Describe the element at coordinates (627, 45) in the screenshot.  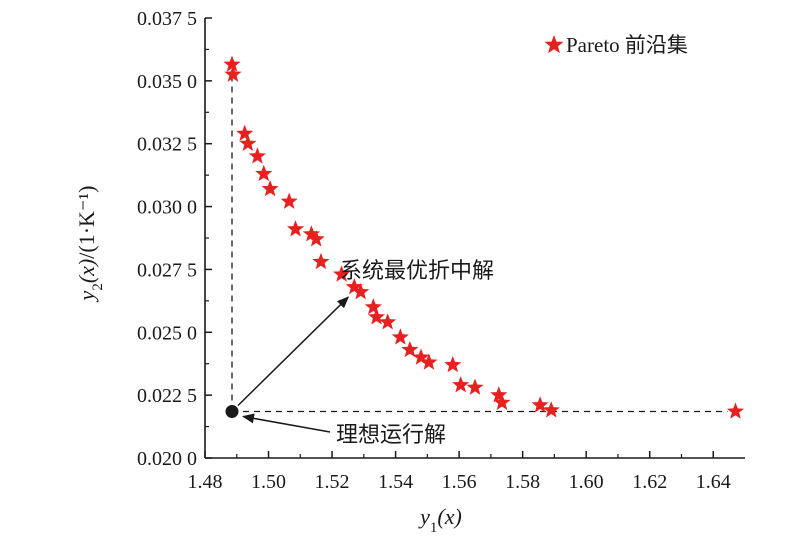
I see `legend-label: Pareto 前沿集` at that location.